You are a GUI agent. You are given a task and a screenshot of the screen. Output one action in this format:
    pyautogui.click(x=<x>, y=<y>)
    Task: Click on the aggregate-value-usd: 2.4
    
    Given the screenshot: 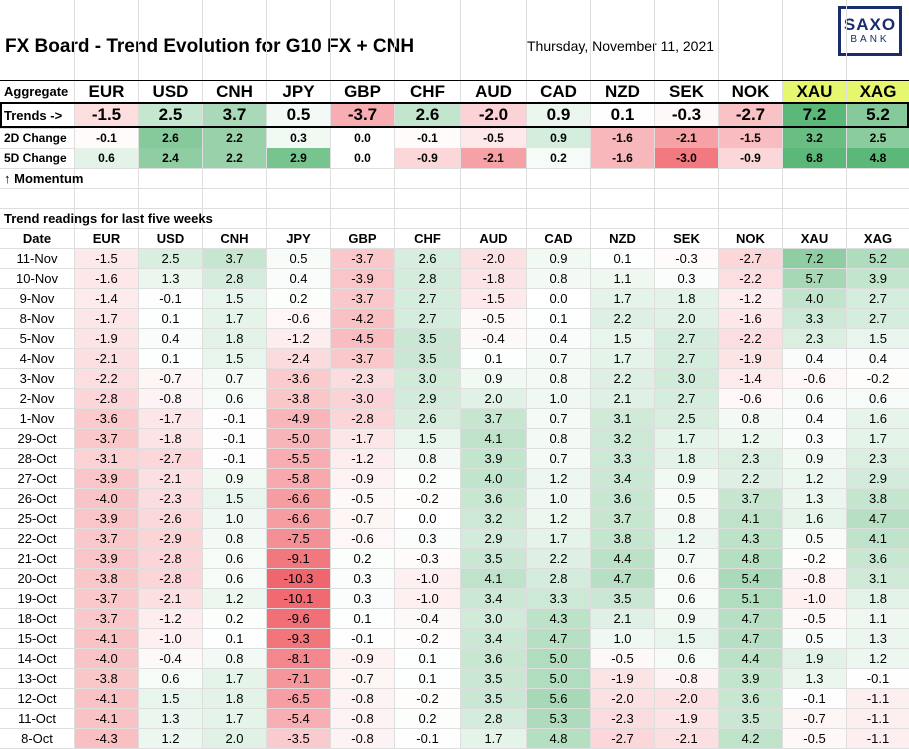 What is the action you would take?
    pyautogui.click(x=170, y=158)
    